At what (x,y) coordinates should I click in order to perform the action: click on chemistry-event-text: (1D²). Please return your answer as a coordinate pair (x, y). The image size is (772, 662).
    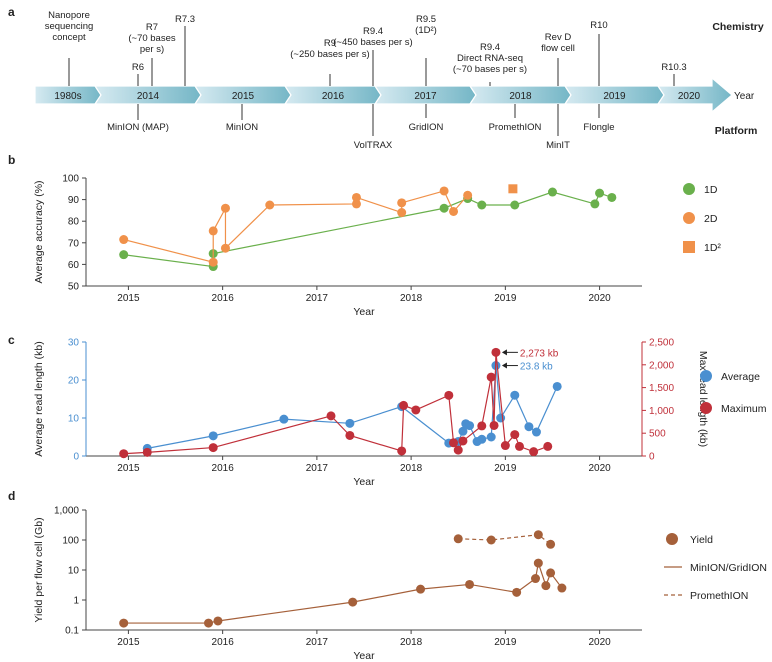
    Looking at the image, I should click on (426, 30).